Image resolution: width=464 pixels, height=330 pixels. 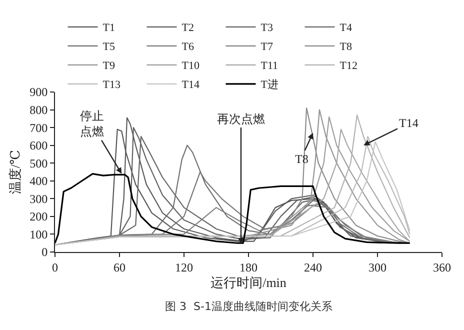 What do you see at coordinates (269, 85) in the screenshot?
I see `legend-label: T进` at bounding box center [269, 85].